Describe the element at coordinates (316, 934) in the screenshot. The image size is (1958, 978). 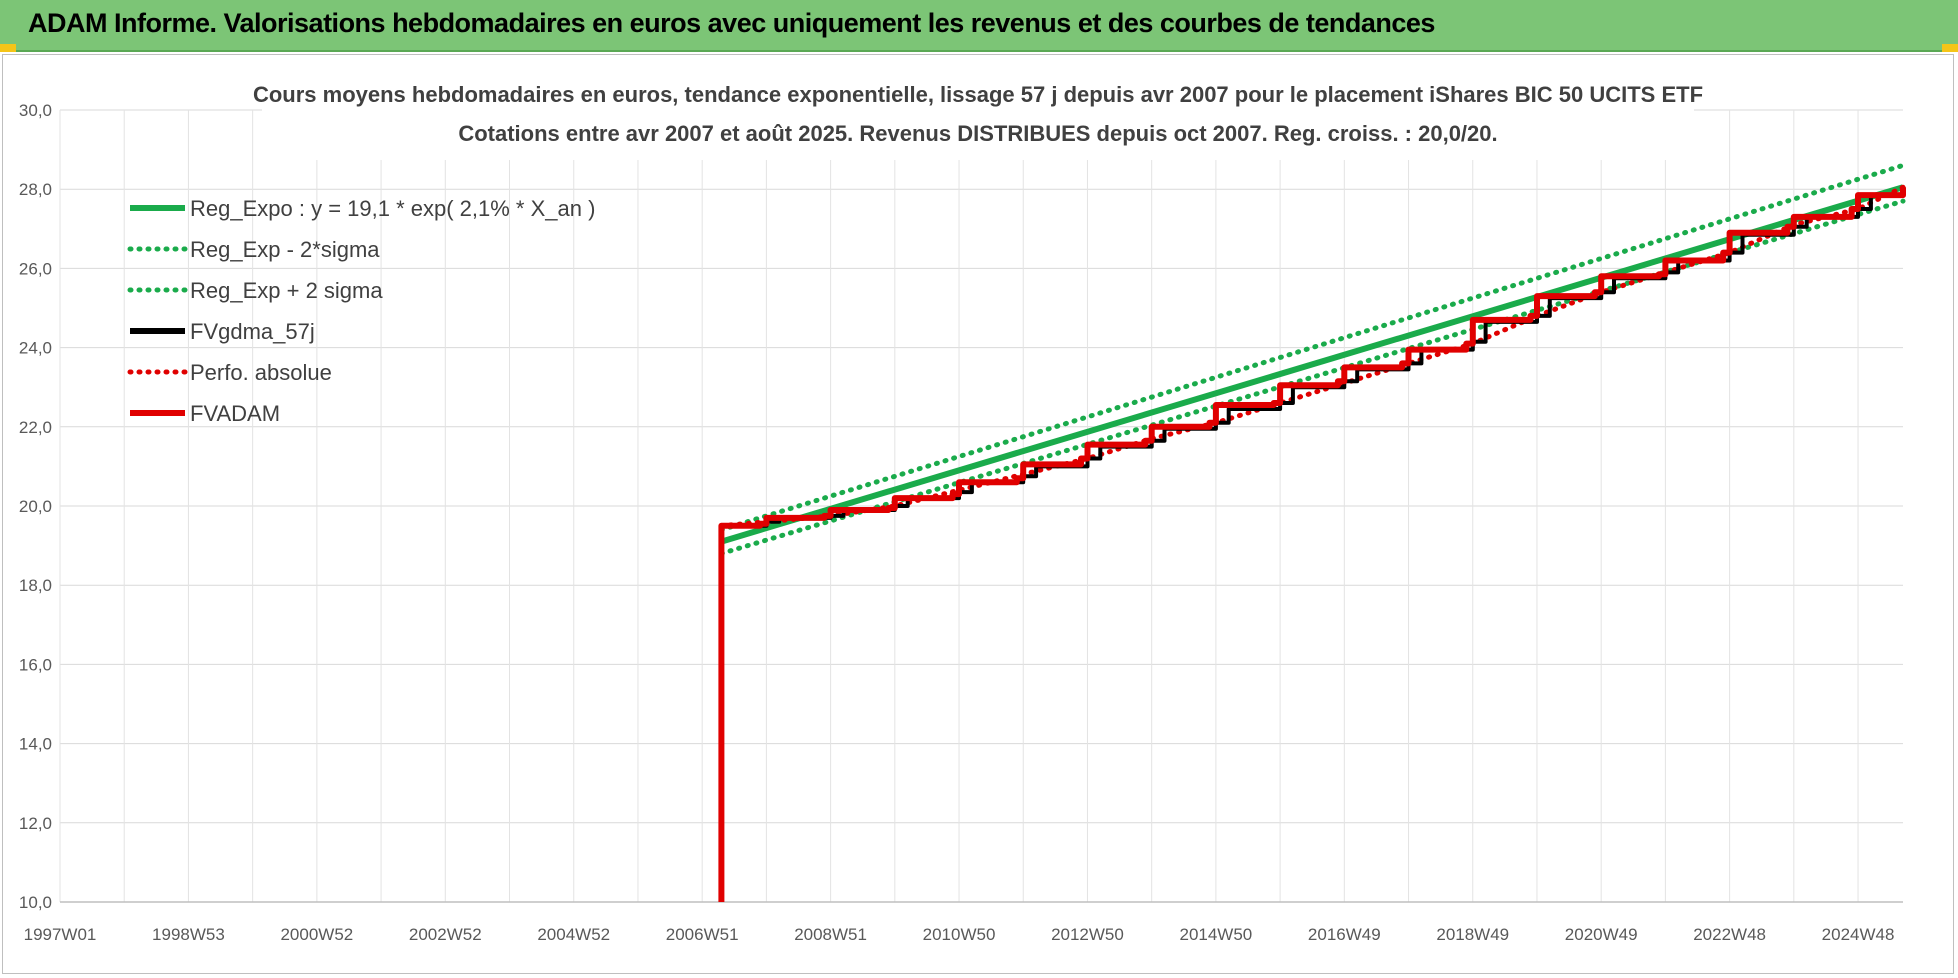
I see `x-tick-label: 2000W52` at that location.